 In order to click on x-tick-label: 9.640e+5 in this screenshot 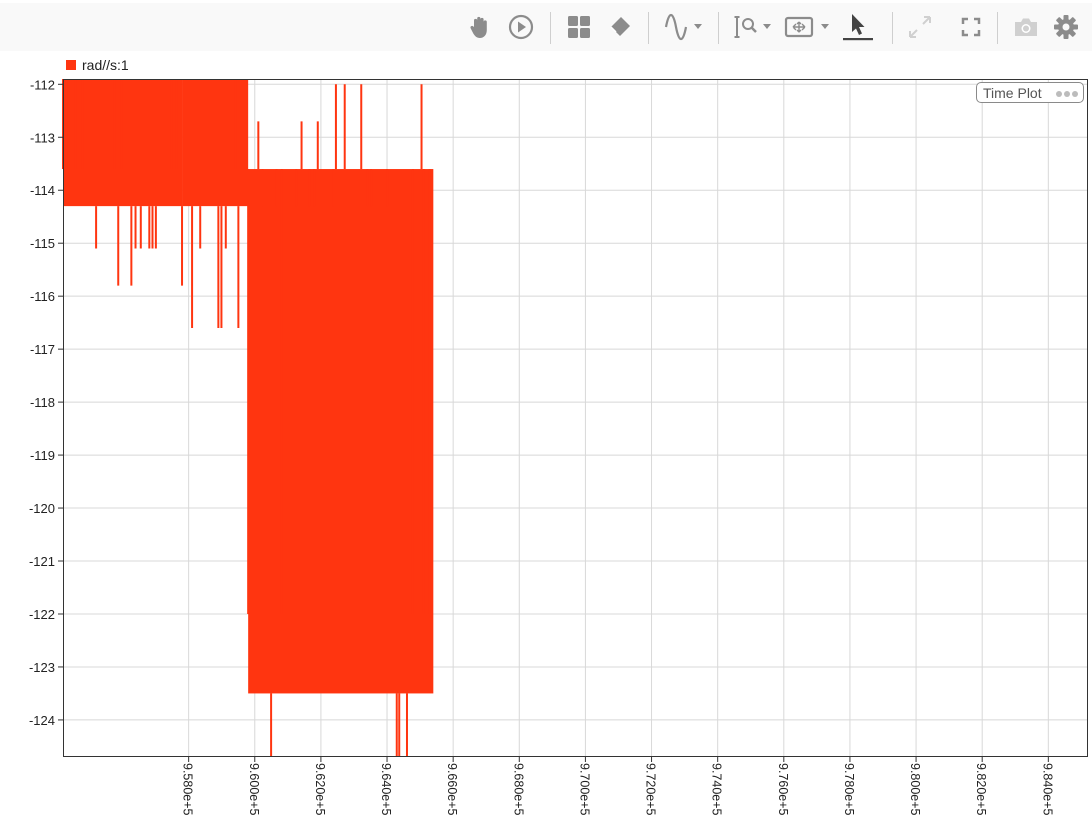, I will do `click(386, 789)`.